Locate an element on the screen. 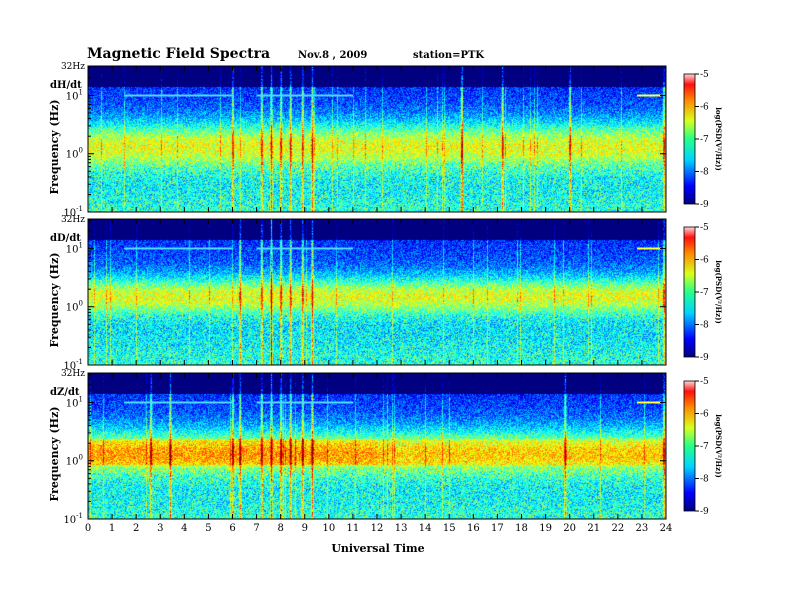 This screenshot has height=612, width=792. x-tick-label: 19 is located at coordinates (545, 528).